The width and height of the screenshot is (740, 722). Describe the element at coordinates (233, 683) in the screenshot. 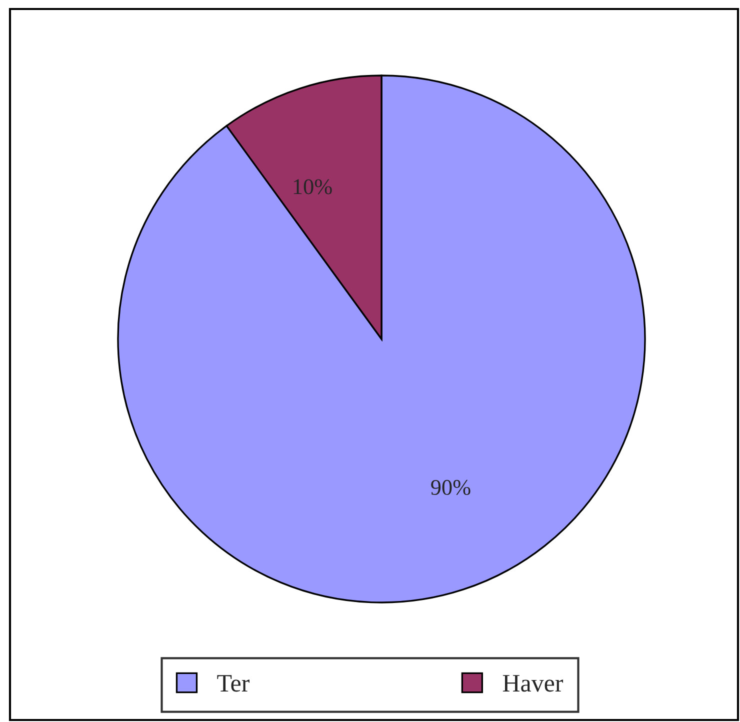

I see `legend-label: Ter` at that location.